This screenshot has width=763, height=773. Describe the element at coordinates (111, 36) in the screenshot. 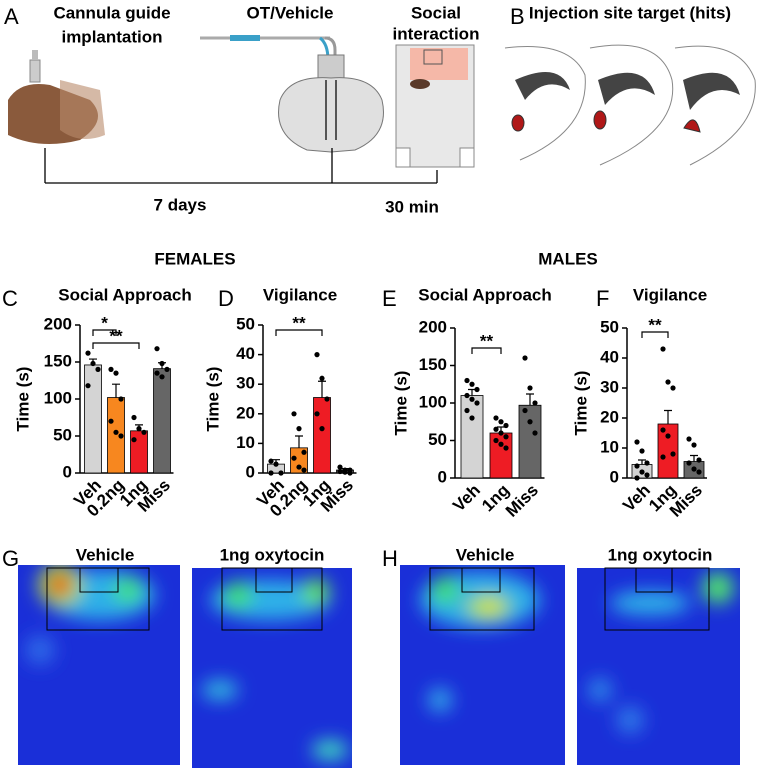

I see `step-label: implantation` at that location.